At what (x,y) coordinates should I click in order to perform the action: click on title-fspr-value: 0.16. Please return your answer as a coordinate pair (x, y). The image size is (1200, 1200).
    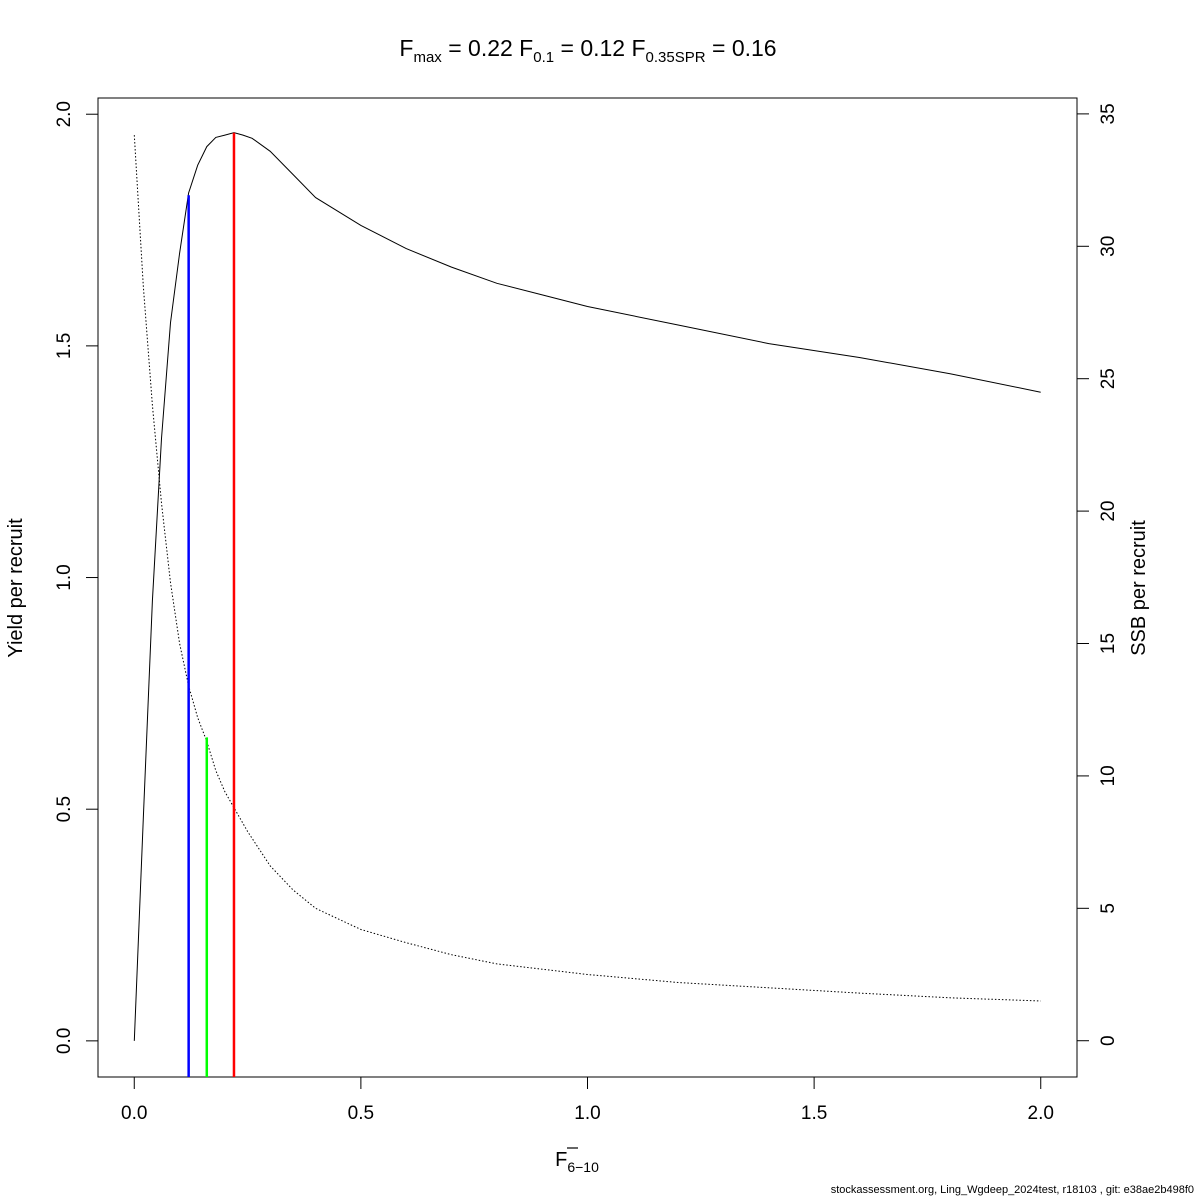
    Looking at the image, I should click on (754, 48).